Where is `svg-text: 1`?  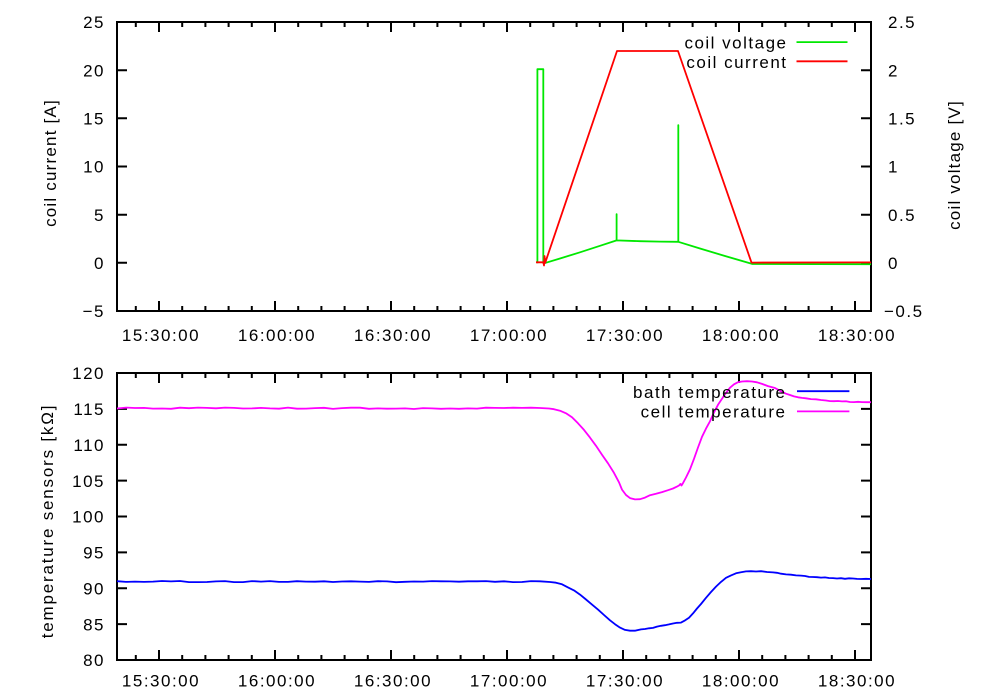
svg-text: 1 is located at coordinates (893, 167).